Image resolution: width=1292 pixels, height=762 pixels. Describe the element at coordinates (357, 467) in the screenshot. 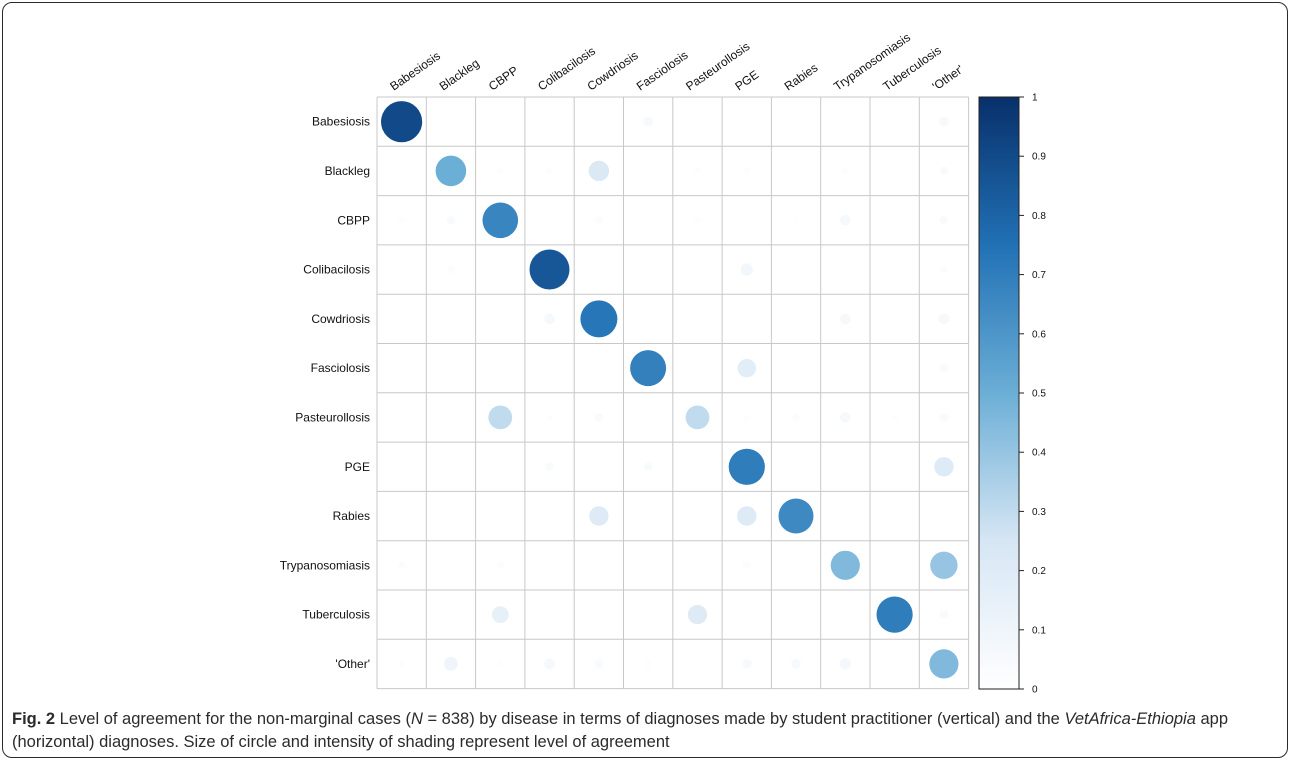

I see `row-label: PGE` at that location.